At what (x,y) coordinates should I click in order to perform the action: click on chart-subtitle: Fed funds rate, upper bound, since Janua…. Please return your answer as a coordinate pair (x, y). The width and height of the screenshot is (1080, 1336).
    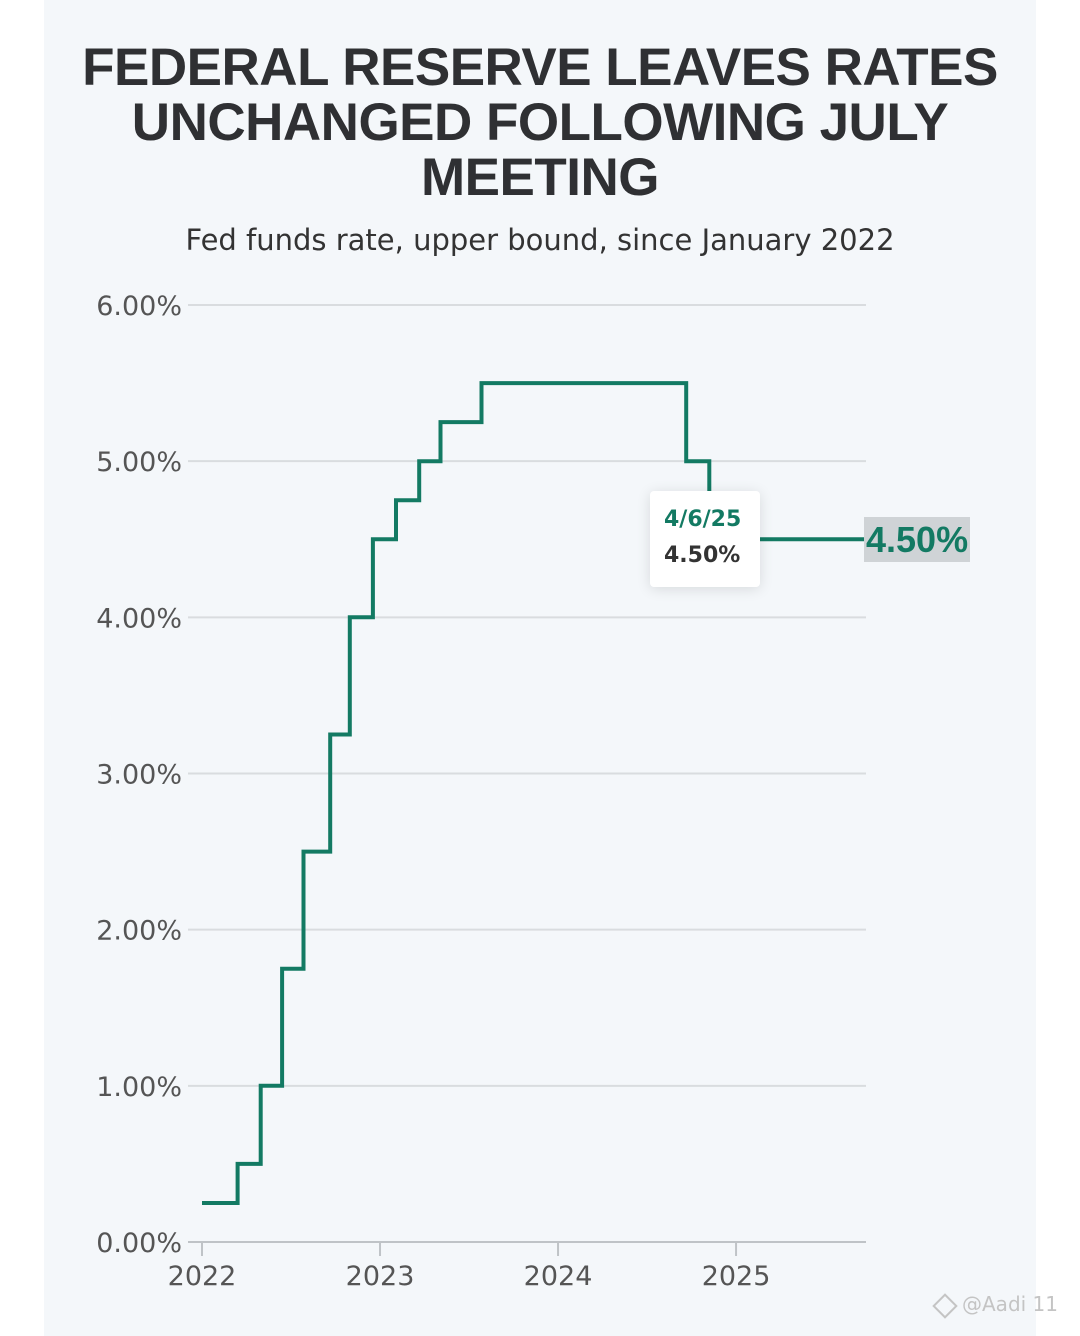
    Looking at the image, I should click on (540, 240).